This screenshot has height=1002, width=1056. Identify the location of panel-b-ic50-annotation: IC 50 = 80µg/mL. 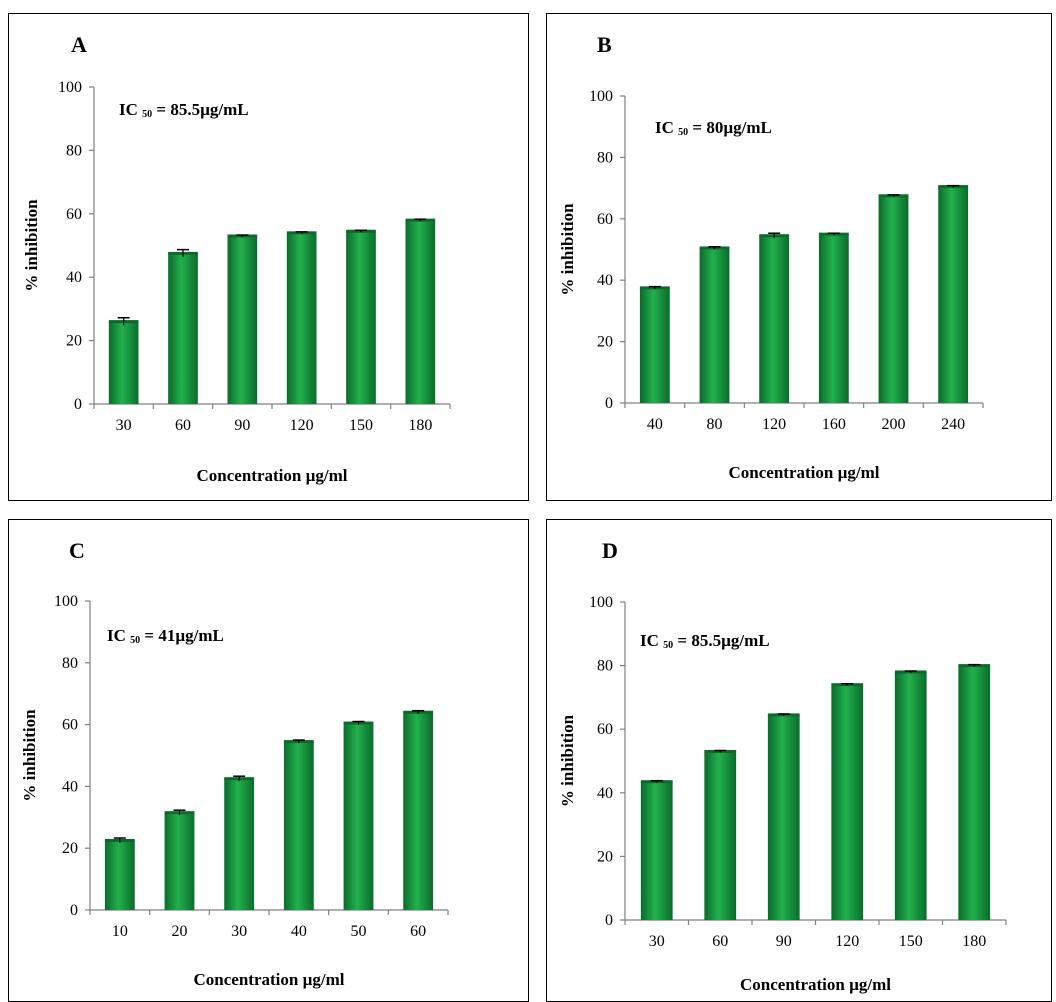
(713, 128).